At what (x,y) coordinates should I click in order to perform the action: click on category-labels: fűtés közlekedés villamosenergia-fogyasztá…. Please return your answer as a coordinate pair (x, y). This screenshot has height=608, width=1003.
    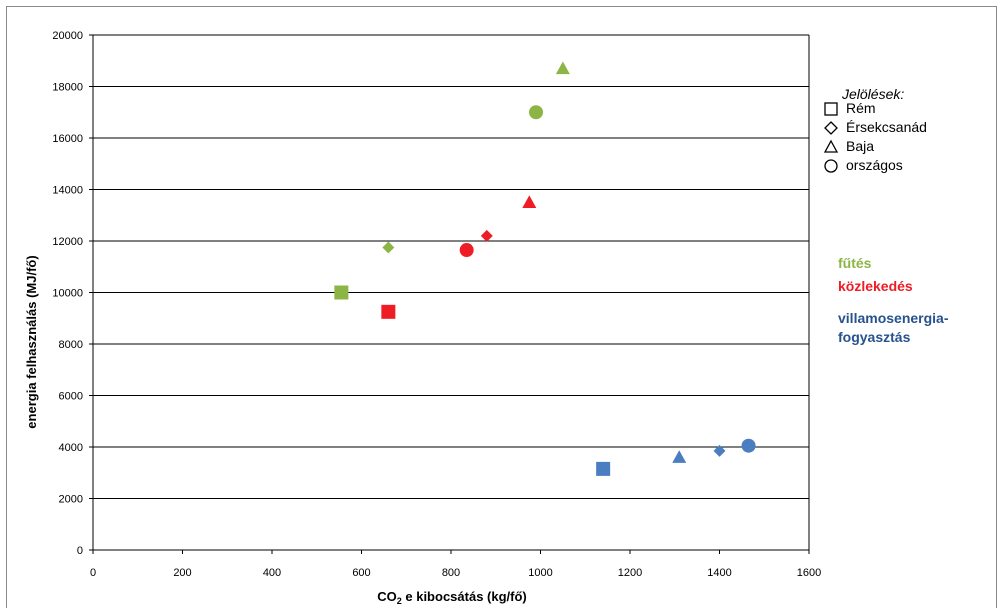
    Looking at the image, I should click on (893, 300).